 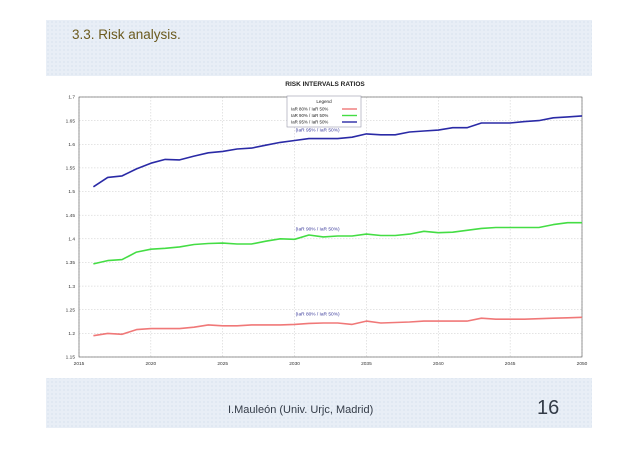 What do you see at coordinates (79, 364) in the screenshot?
I see `x-tick-label: 2015` at bounding box center [79, 364].